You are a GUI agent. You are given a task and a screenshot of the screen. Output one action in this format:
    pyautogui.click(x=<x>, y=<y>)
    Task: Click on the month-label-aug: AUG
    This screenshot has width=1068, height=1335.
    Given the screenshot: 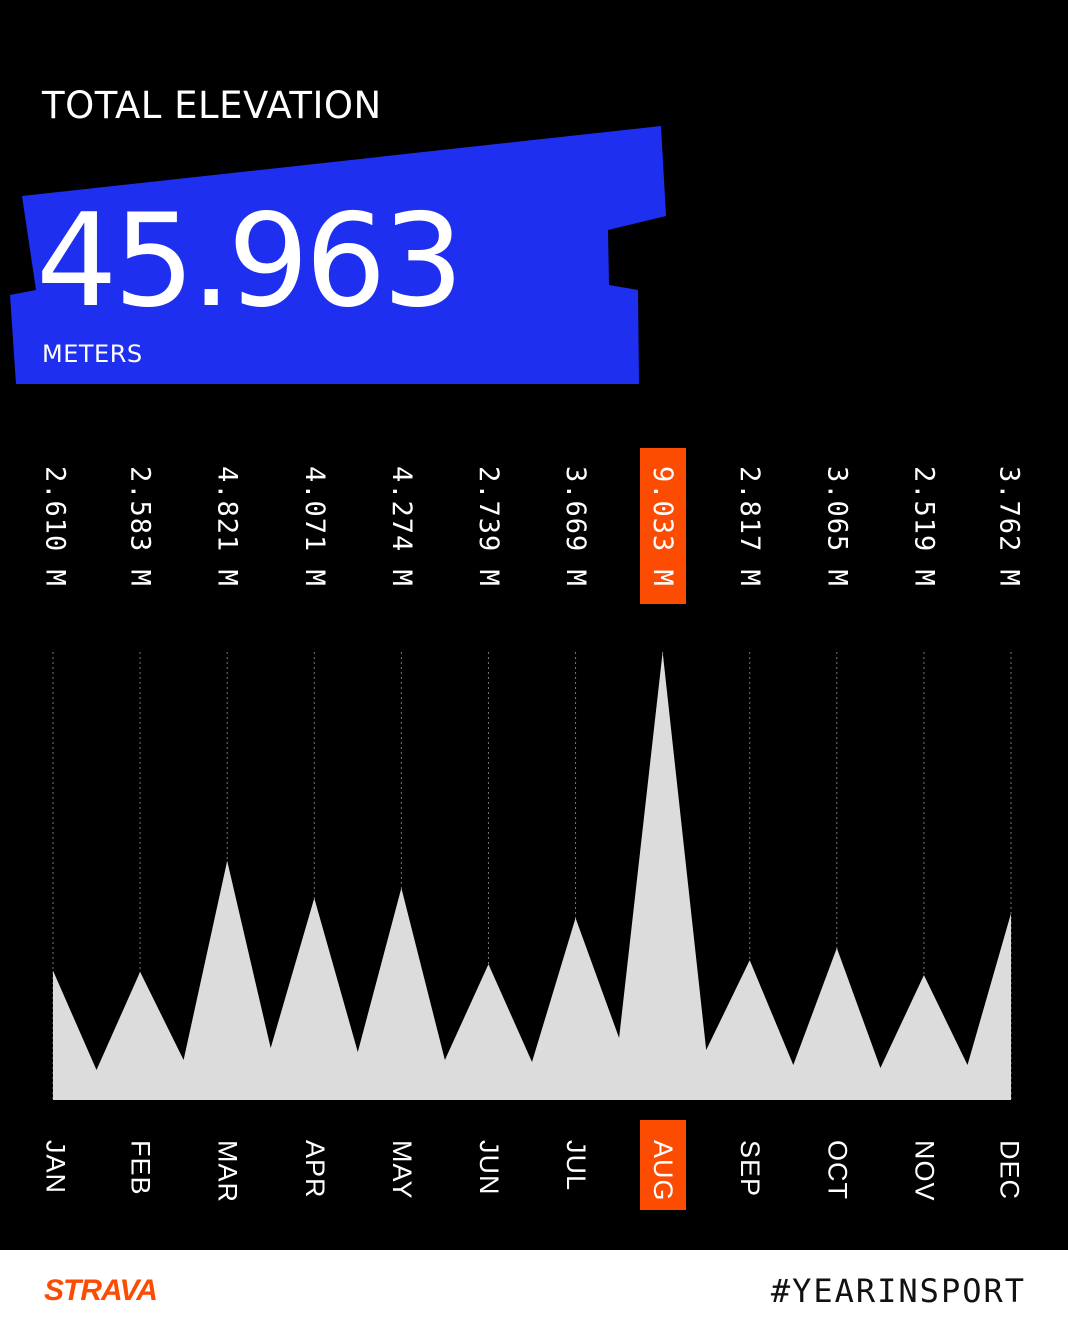 What is the action you would take?
    pyautogui.click(x=662, y=1165)
    